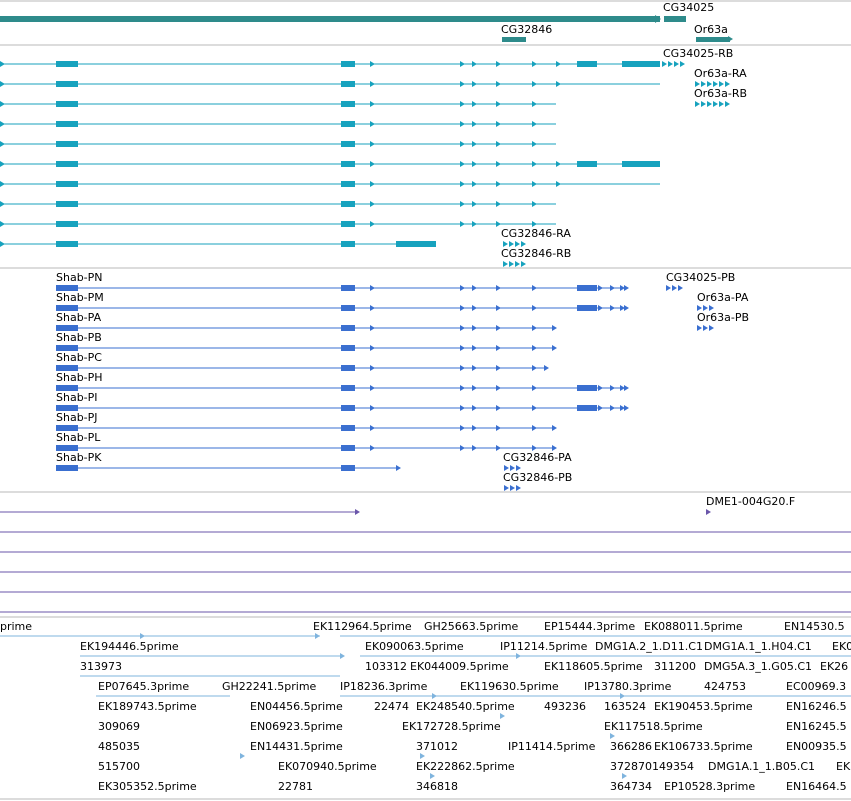 The height and width of the screenshot is (801, 851). Describe the element at coordinates (330, 19) in the screenshot. I see `gene-bar` at that location.